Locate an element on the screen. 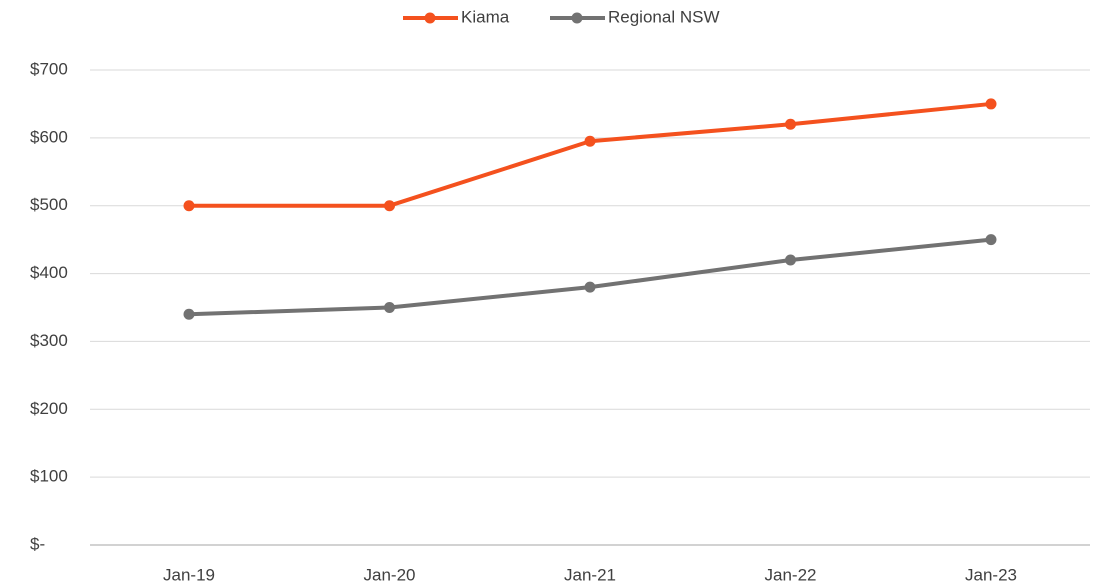 This screenshot has height=587, width=1107. y-tick-label: $200 is located at coordinates (49, 408).